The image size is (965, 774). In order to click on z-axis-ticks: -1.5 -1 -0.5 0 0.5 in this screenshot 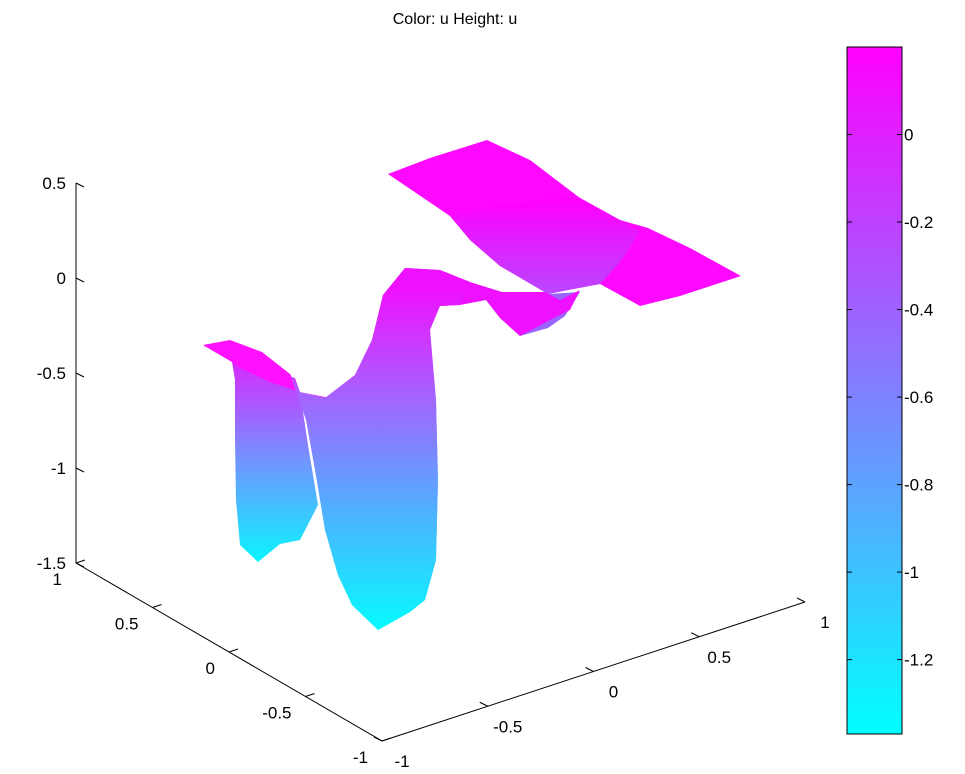, I will do `click(61, 373)`.